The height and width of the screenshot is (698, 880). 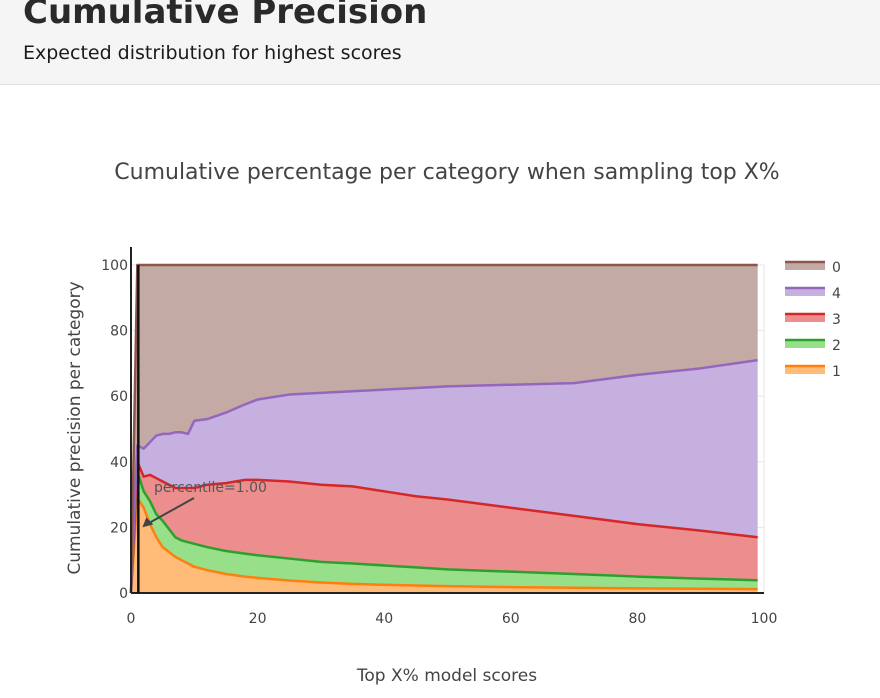 What do you see at coordinates (836, 346) in the screenshot?
I see `legend-label-2: 2` at bounding box center [836, 346].